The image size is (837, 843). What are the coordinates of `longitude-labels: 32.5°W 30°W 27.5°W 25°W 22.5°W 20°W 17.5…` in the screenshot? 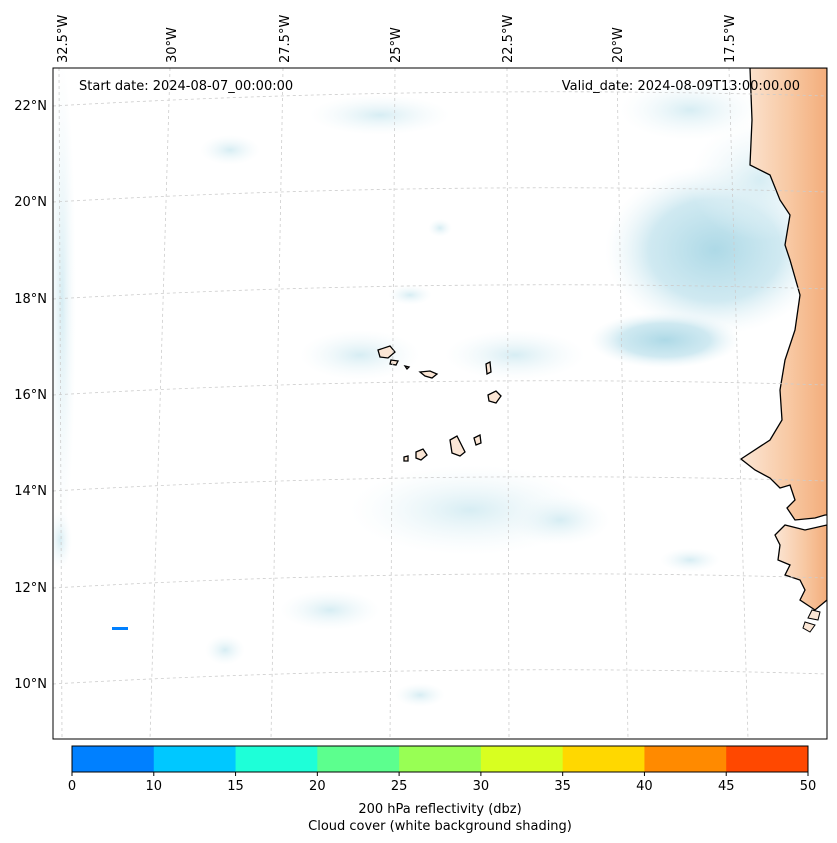 It's located at (397, 39).